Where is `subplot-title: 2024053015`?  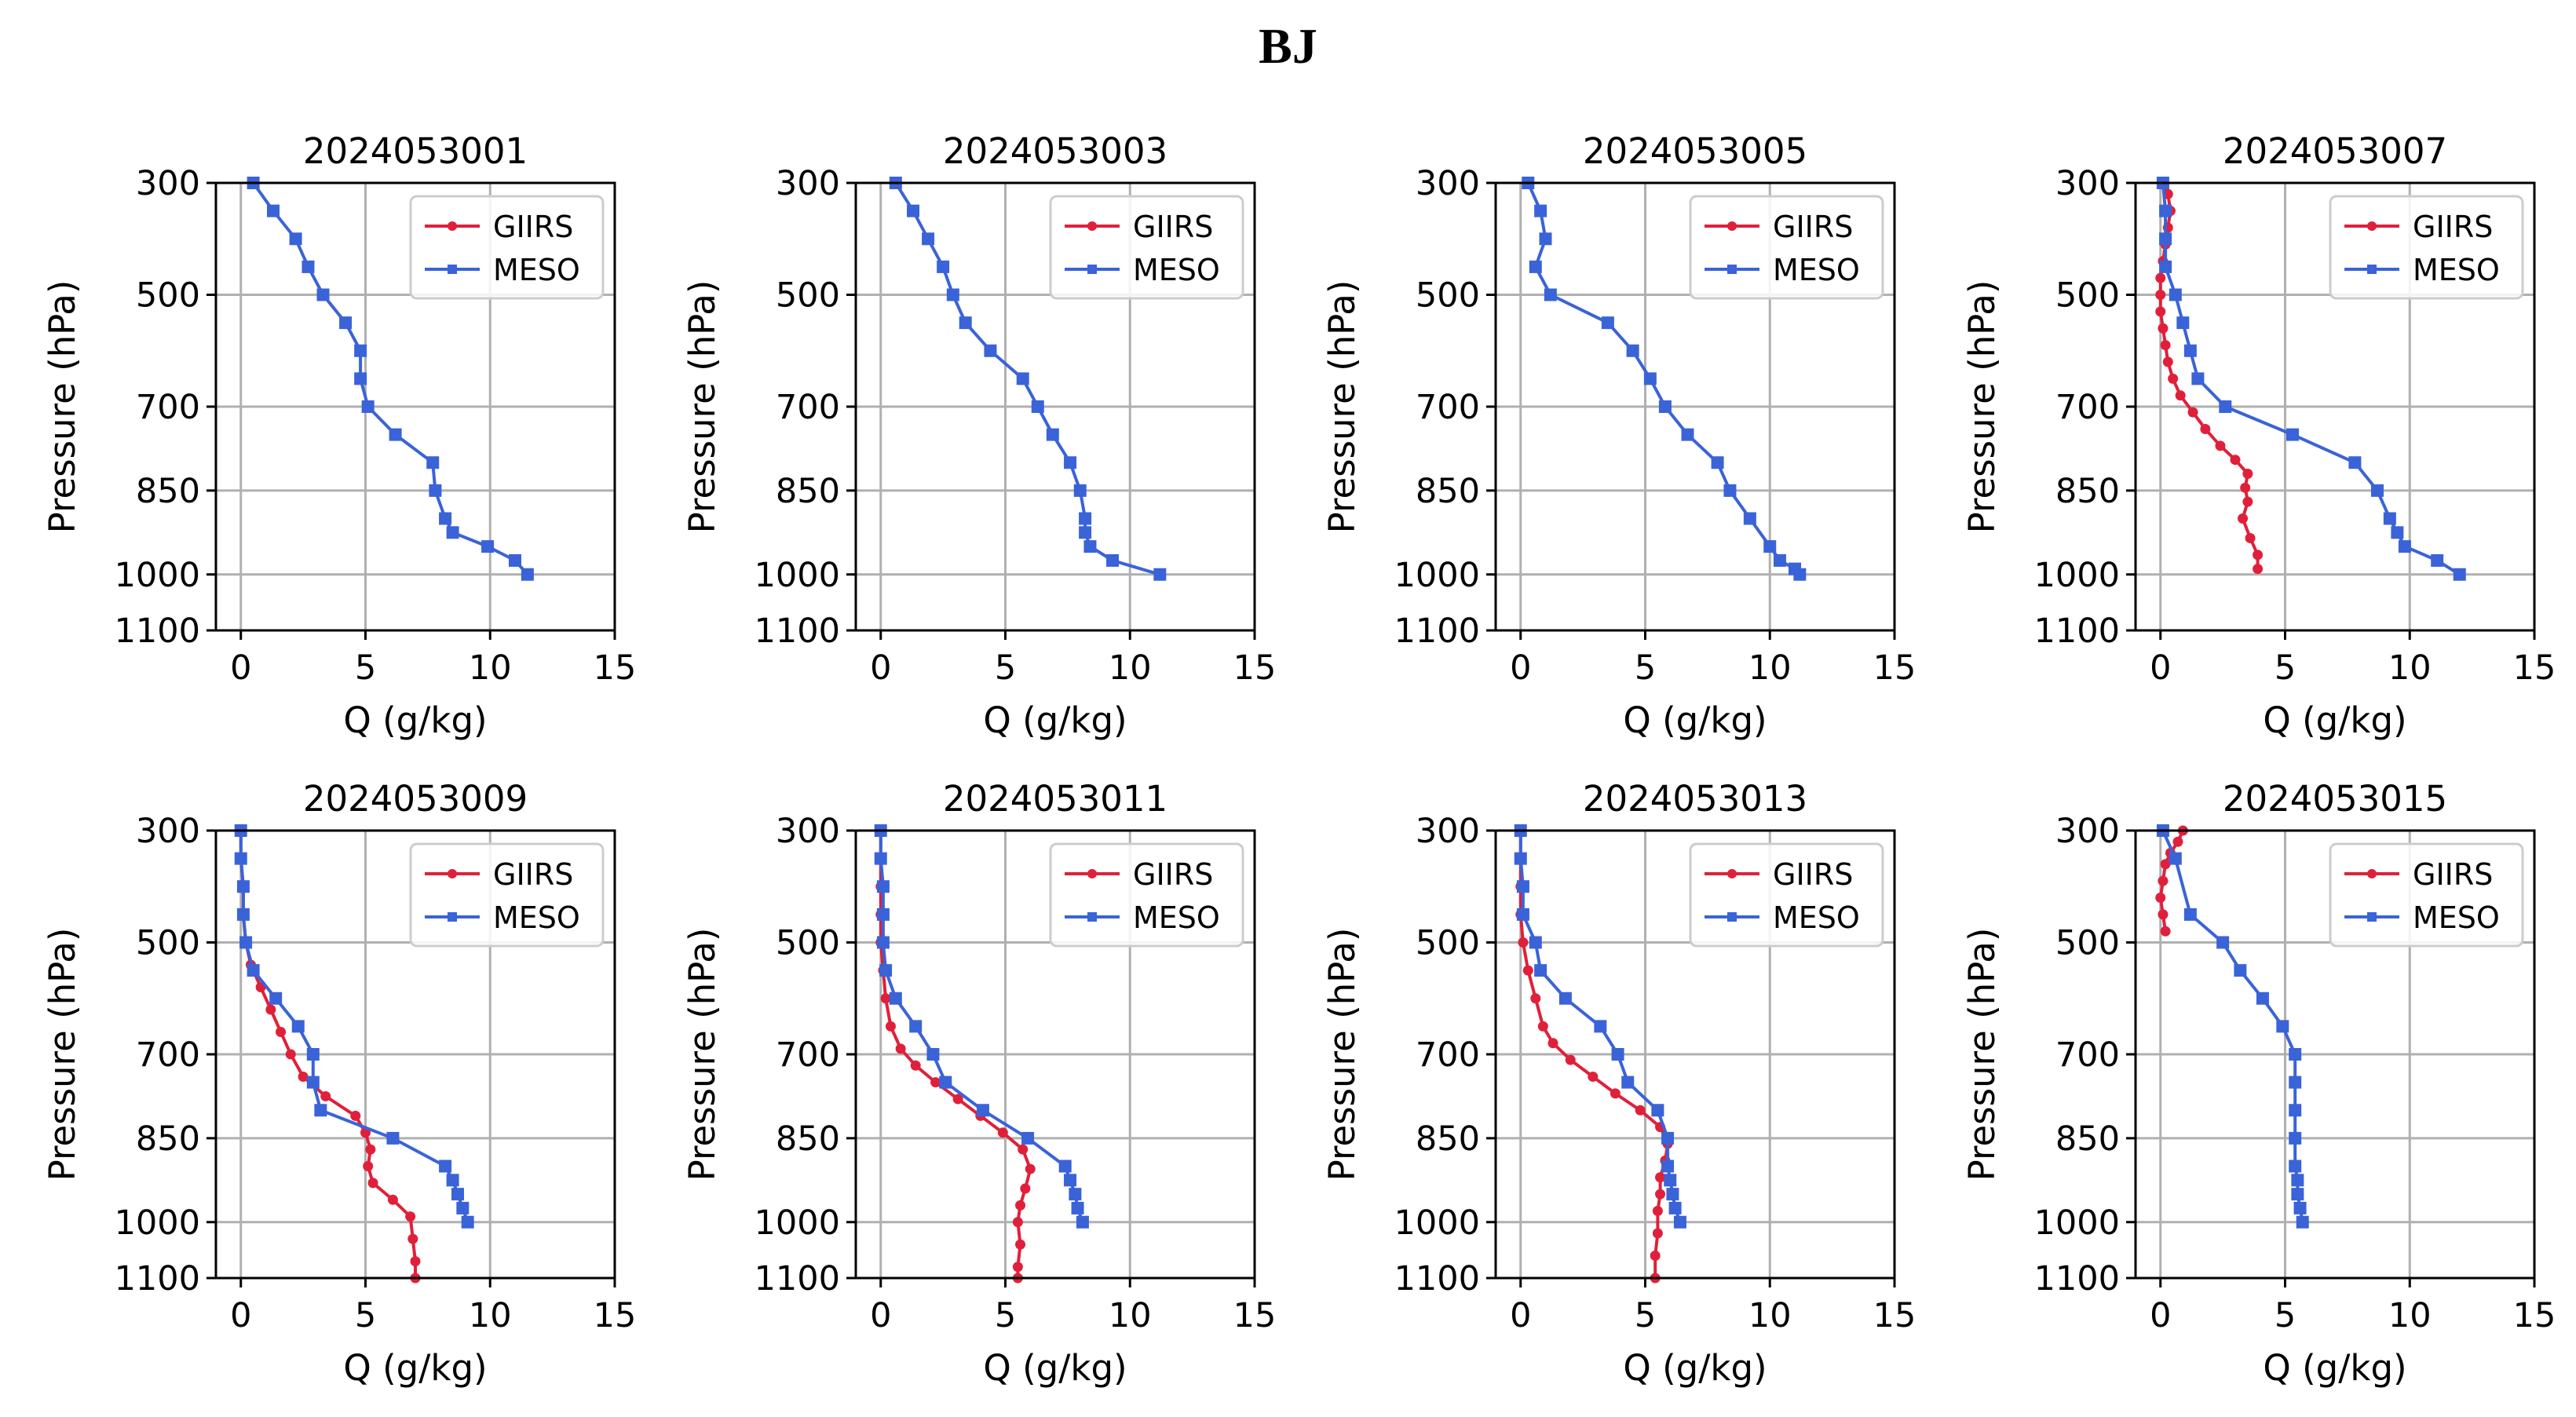
subplot-title: 2024053015 is located at coordinates (2335, 799).